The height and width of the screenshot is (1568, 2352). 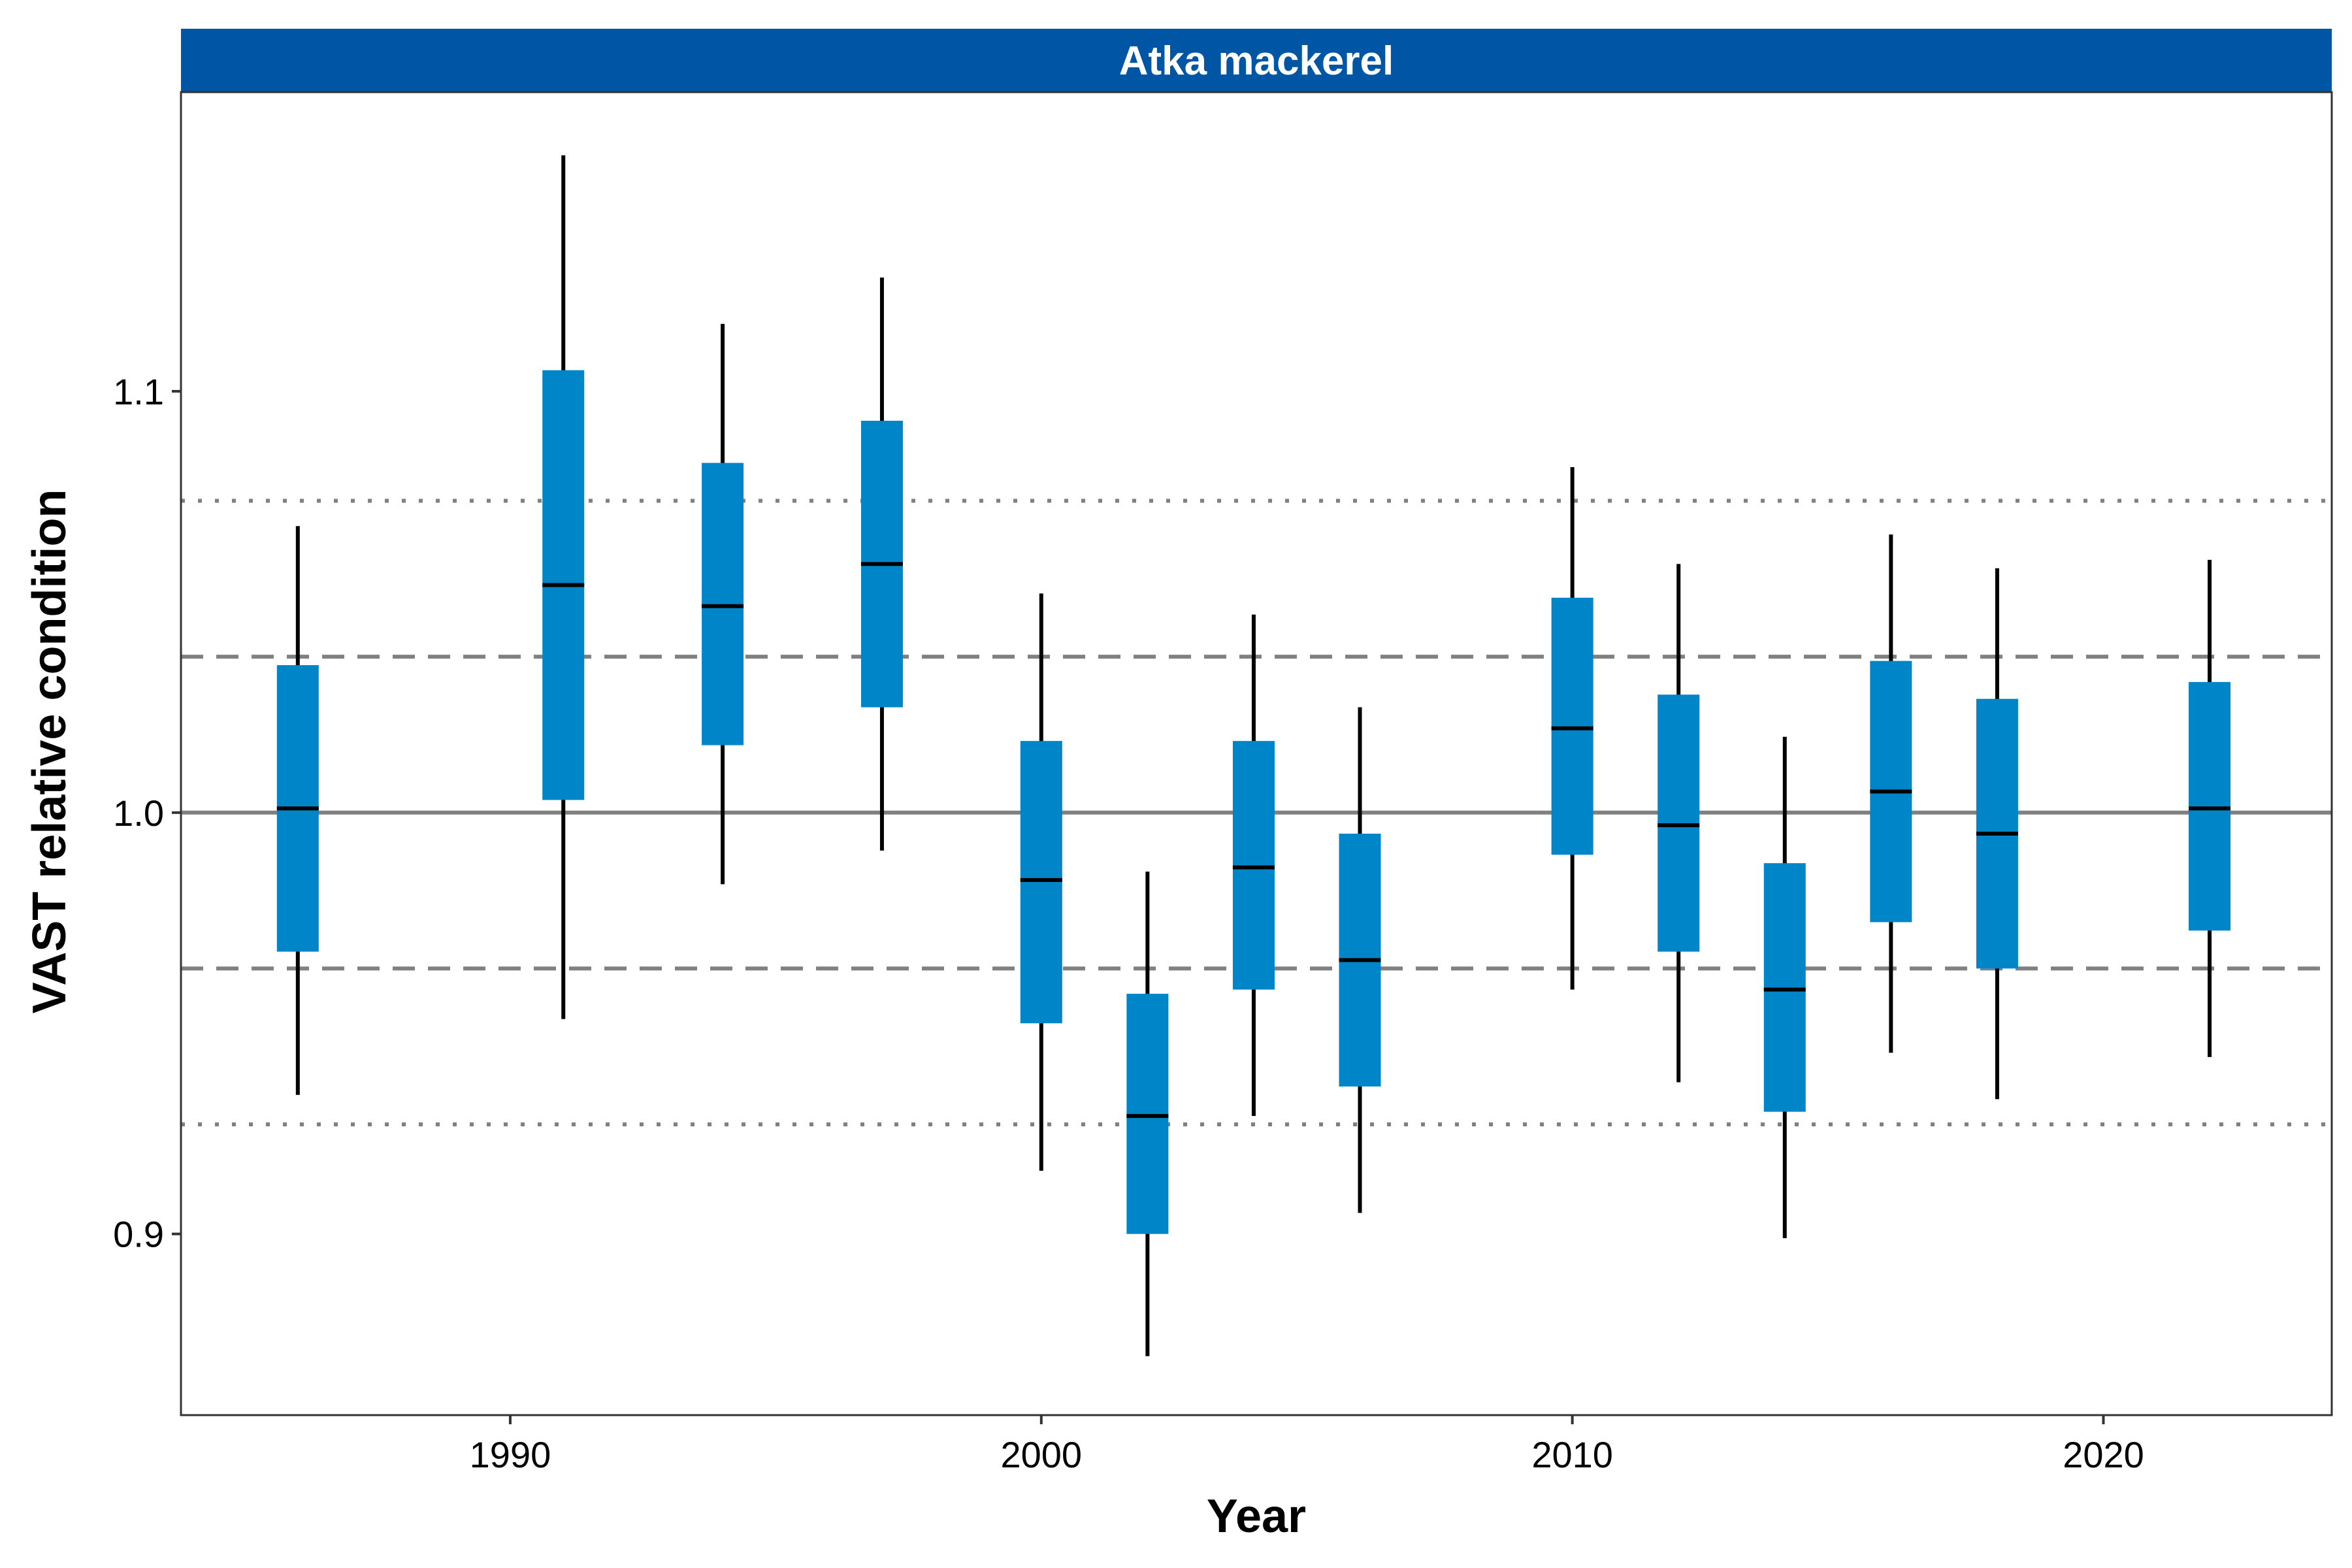 I want to click on y-tick-label-1.1: 1.1, so click(x=138, y=391).